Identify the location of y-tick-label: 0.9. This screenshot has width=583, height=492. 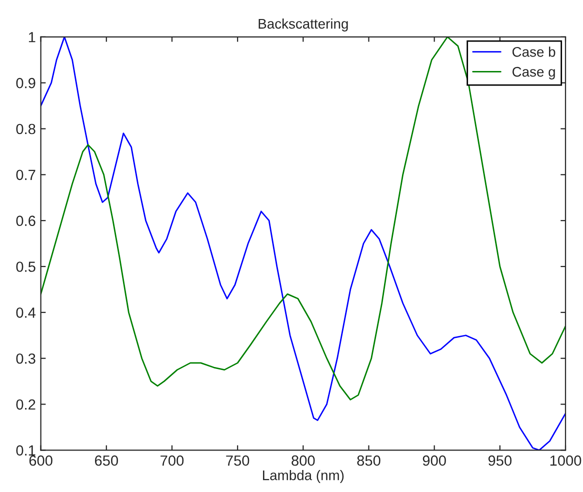
(26, 83).